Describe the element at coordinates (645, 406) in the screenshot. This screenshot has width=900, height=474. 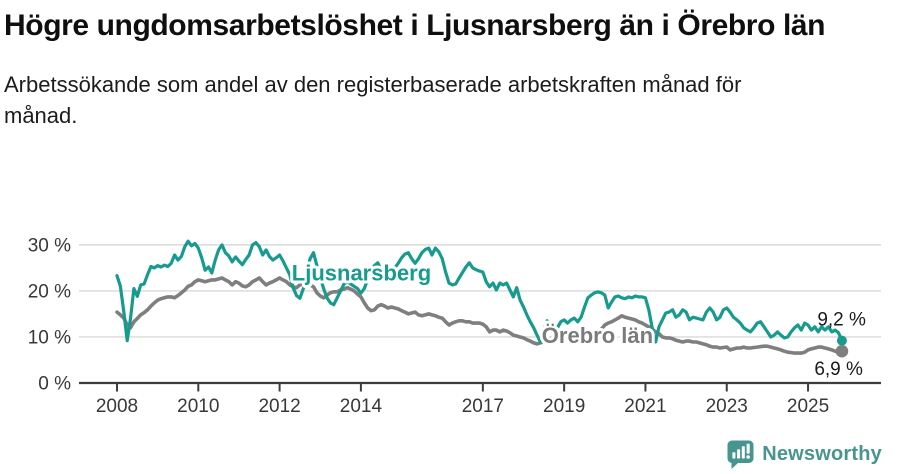
I see `x-axis-label-2021: 2021` at that location.